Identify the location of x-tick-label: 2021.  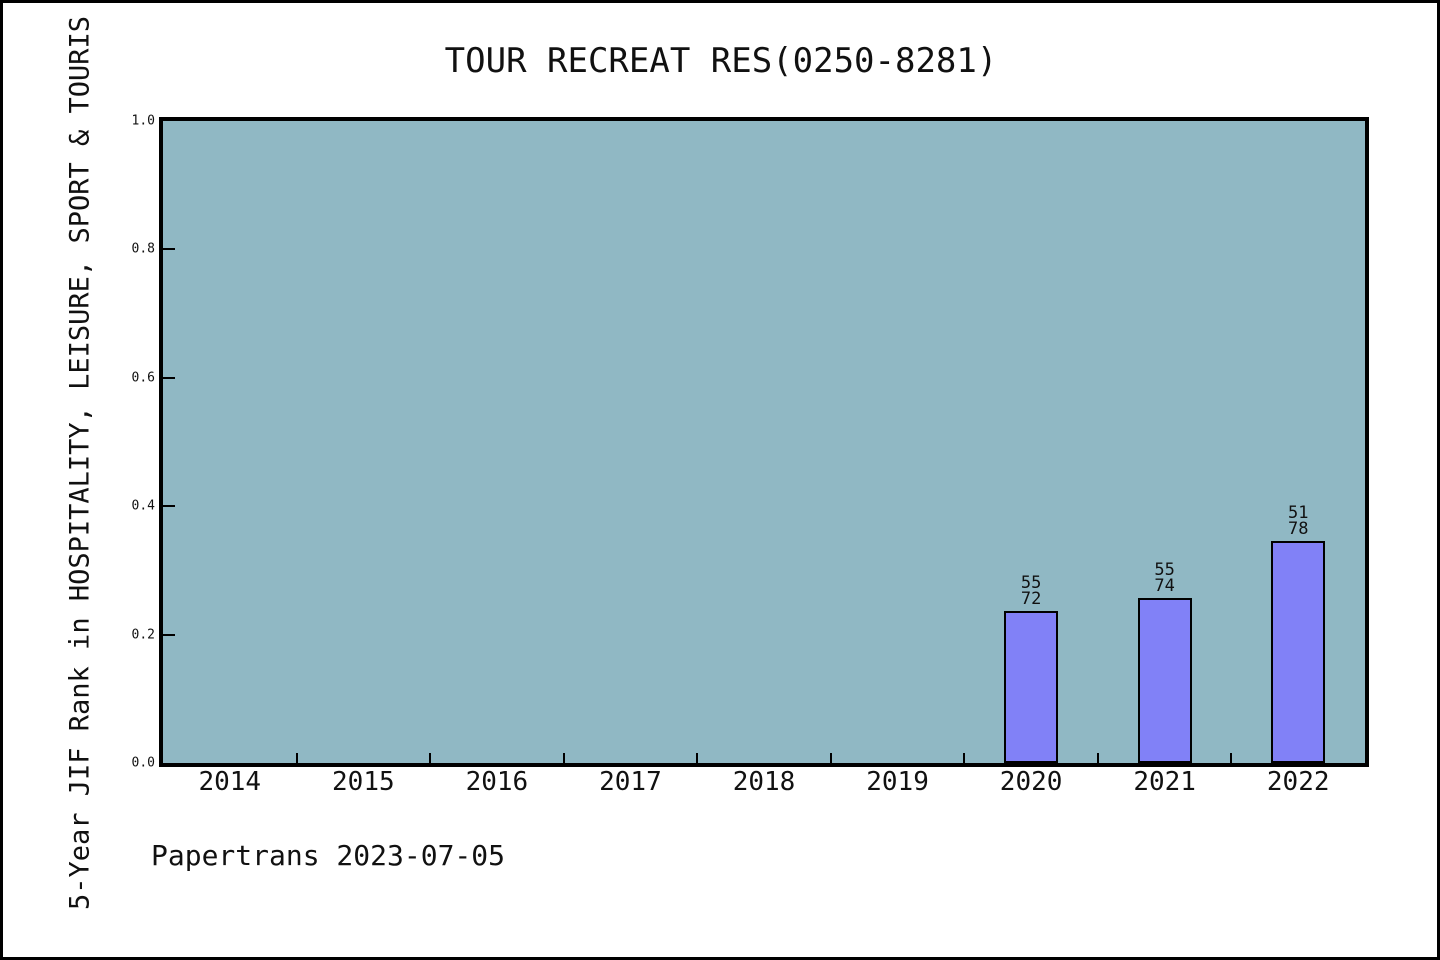
(1164, 782).